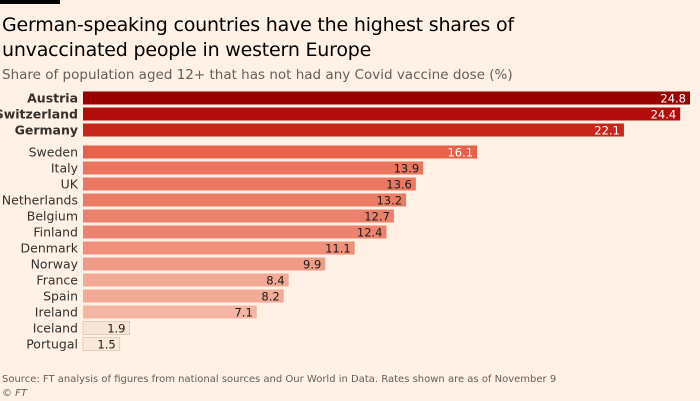 The width and height of the screenshot is (700, 401). Describe the element at coordinates (270, 297) in the screenshot. I see `value-label-spain: 8.2` at that location.